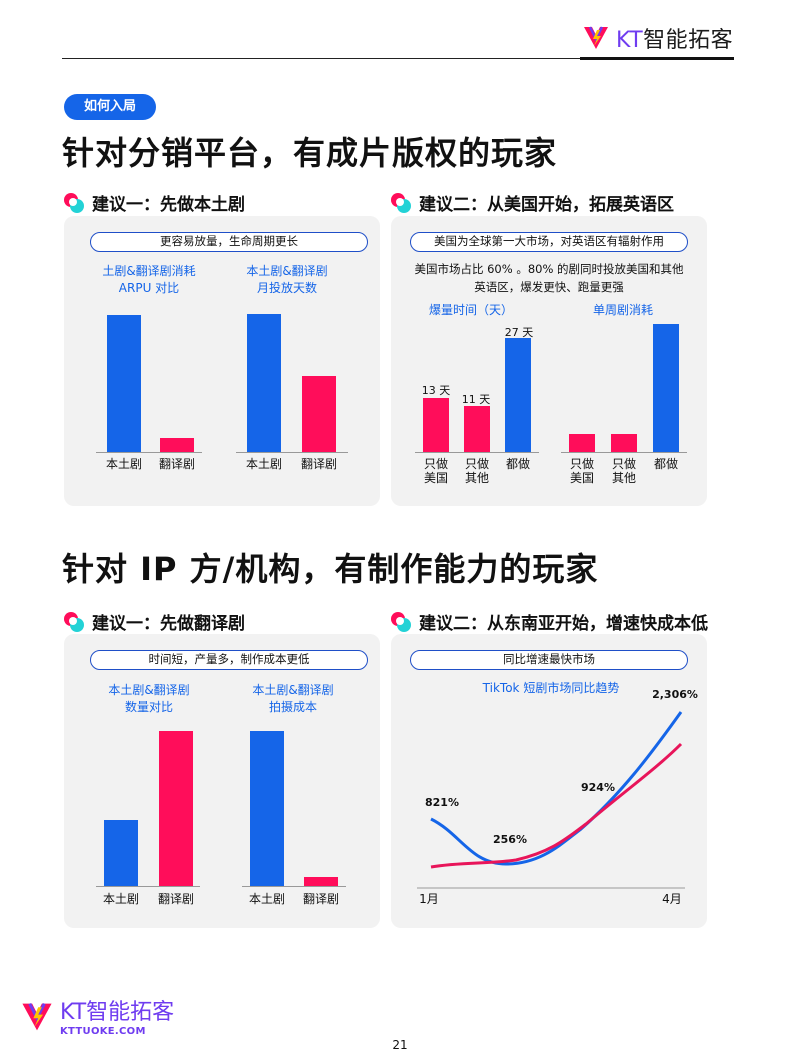 Image resolution: width=800 pixels, height=1064 pixels. I want to click on series-line-pink, so click(556, 805).